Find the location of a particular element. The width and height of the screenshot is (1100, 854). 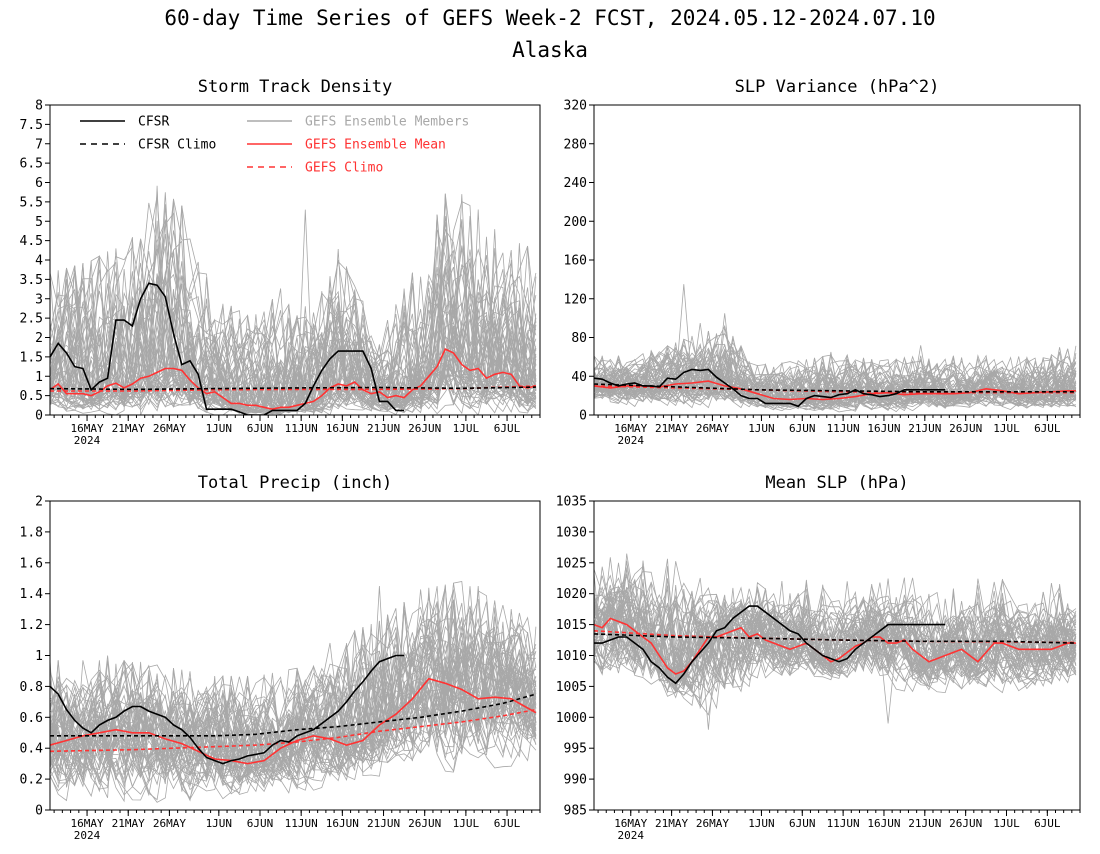

y-tick-label: 1010 is located at coordinates (571, 656).